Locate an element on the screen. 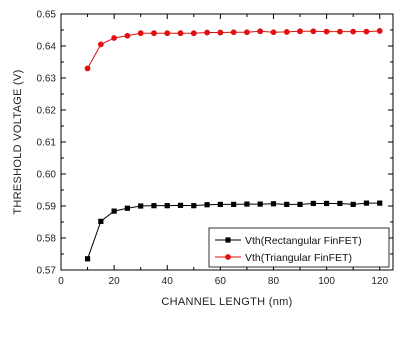  y-tick-labels: 0.57 0.58 0.59 0.60 0.61 0.62 0.63 0.64 0.65 is located at coordinates (47, 143).